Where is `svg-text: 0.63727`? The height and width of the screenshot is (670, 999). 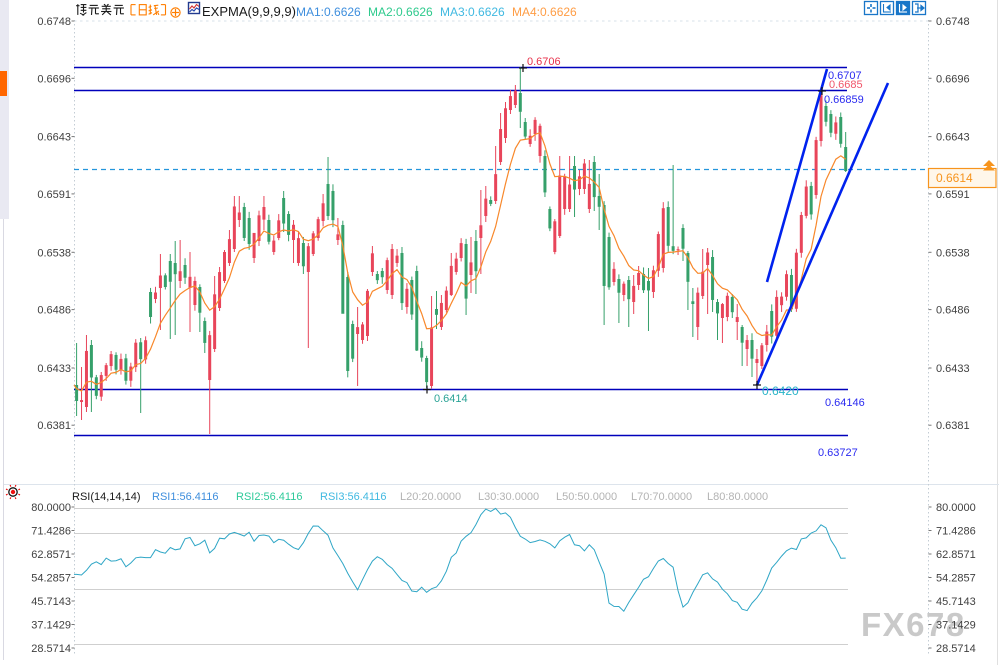
svg-text: 0.63727 is located at coordinates (838, 453).